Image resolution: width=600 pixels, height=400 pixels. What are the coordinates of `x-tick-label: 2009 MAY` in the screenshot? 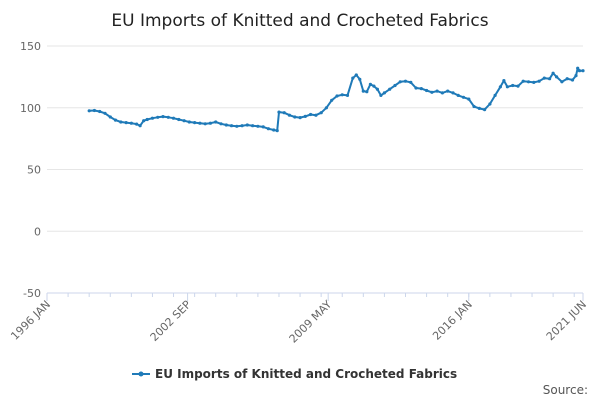 It's located at (311, 322).